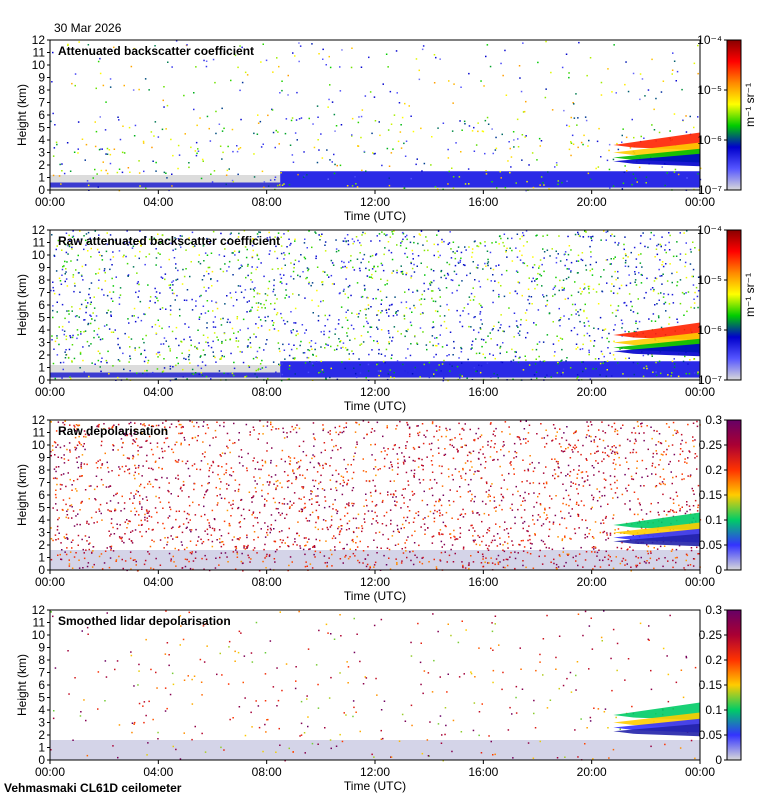 The image size is (780, 800). What do you see at coordinates (490, 179) in the screenshot?
I see `aerosol-layer` at bounding box center [490, 179].